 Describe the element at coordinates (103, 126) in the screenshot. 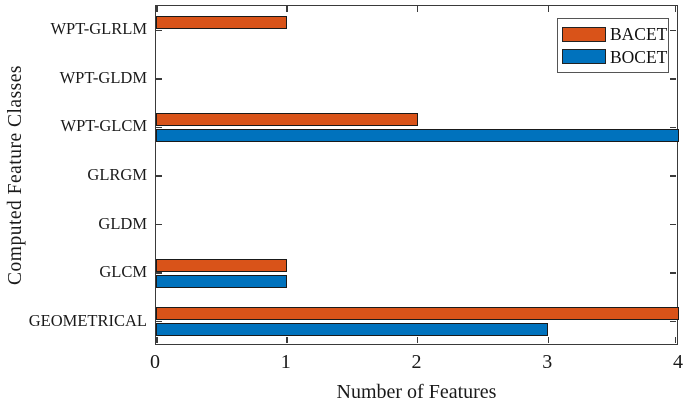

I see `category-label-wpt-glcm: WPT-GLCM` at that location.